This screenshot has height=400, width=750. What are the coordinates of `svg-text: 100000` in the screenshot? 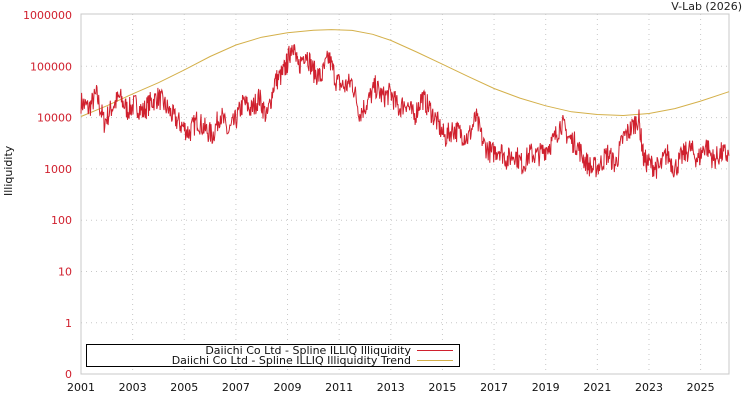 It's located at (51, 66).